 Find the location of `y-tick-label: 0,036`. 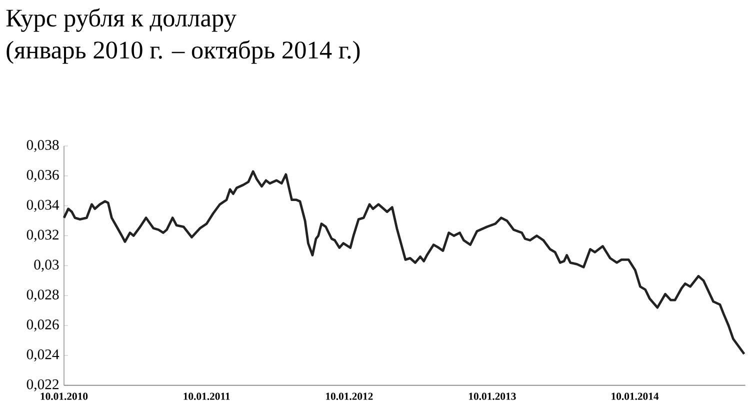

y-tick-label: 0,036 is located at coordinates (42, 176).